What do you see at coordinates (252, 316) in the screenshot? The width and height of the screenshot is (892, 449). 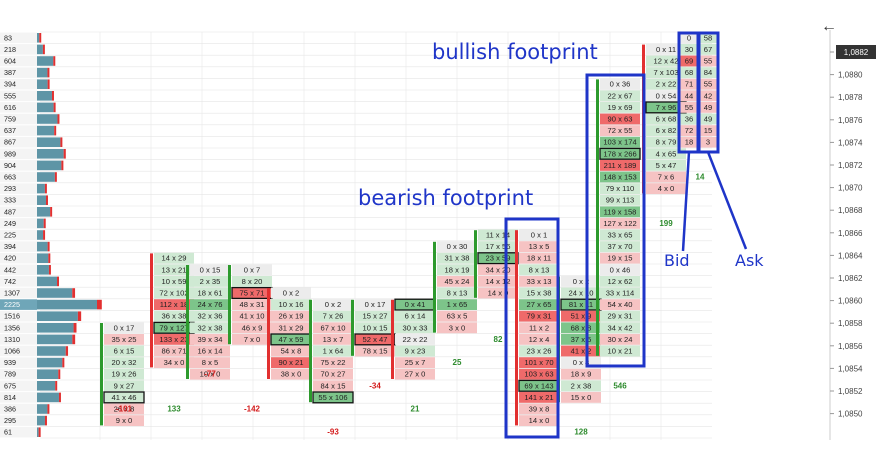 I see `footprint-cell-text: 41 x 10` at bounding box center [252, 316].